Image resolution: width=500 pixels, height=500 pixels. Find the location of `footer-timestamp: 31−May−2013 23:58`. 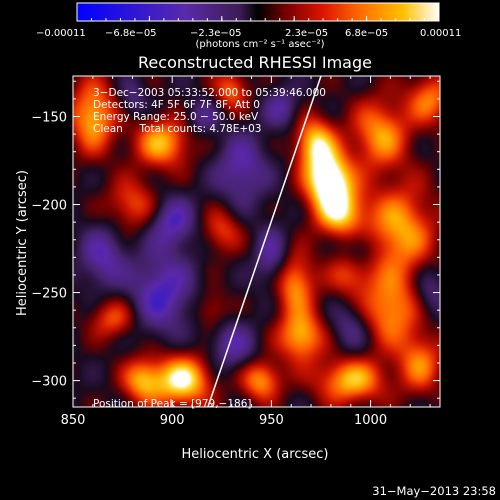

footer-timestamp: 31−May−2013 23:58 is located at coordinates (434, 491).